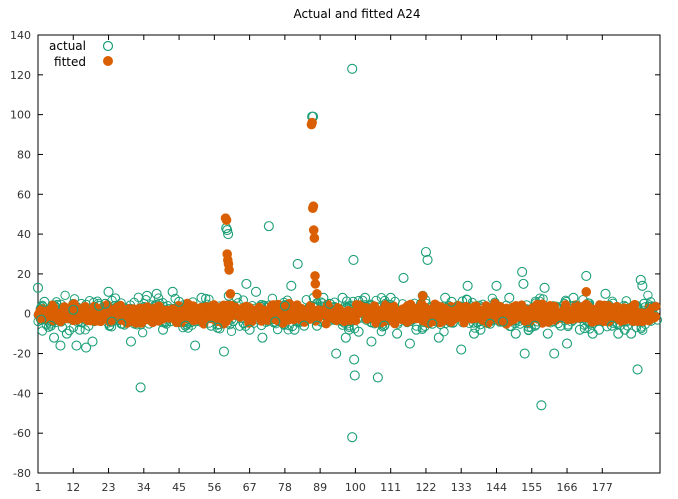  Describe the element at coordinates (531, 487) in the screenshot. I see `x-tick-label: 155` at that location.